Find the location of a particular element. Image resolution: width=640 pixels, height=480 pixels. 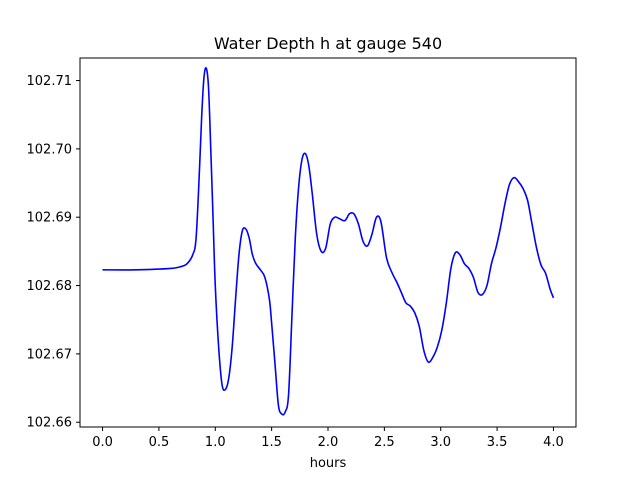

x-tick-label: 4.0 is located at coordinates (553, 442).